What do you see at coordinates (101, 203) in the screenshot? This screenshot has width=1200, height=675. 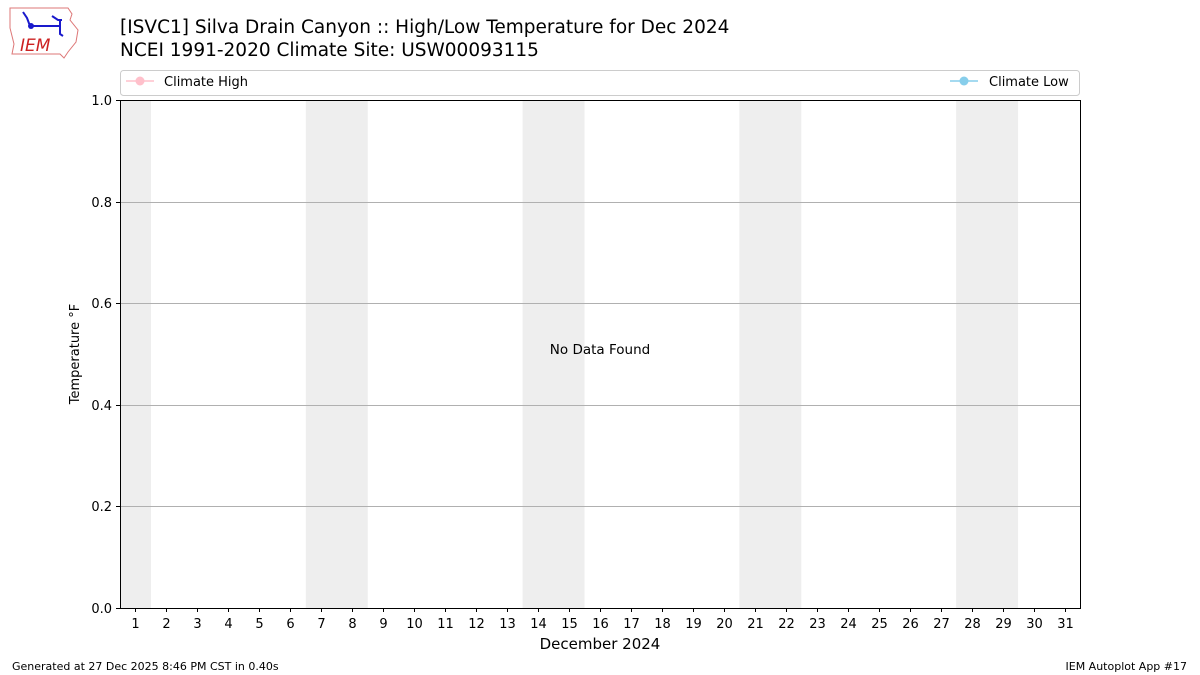 I see `y-tick-label: 0.8` at bounding box center [101, 203].